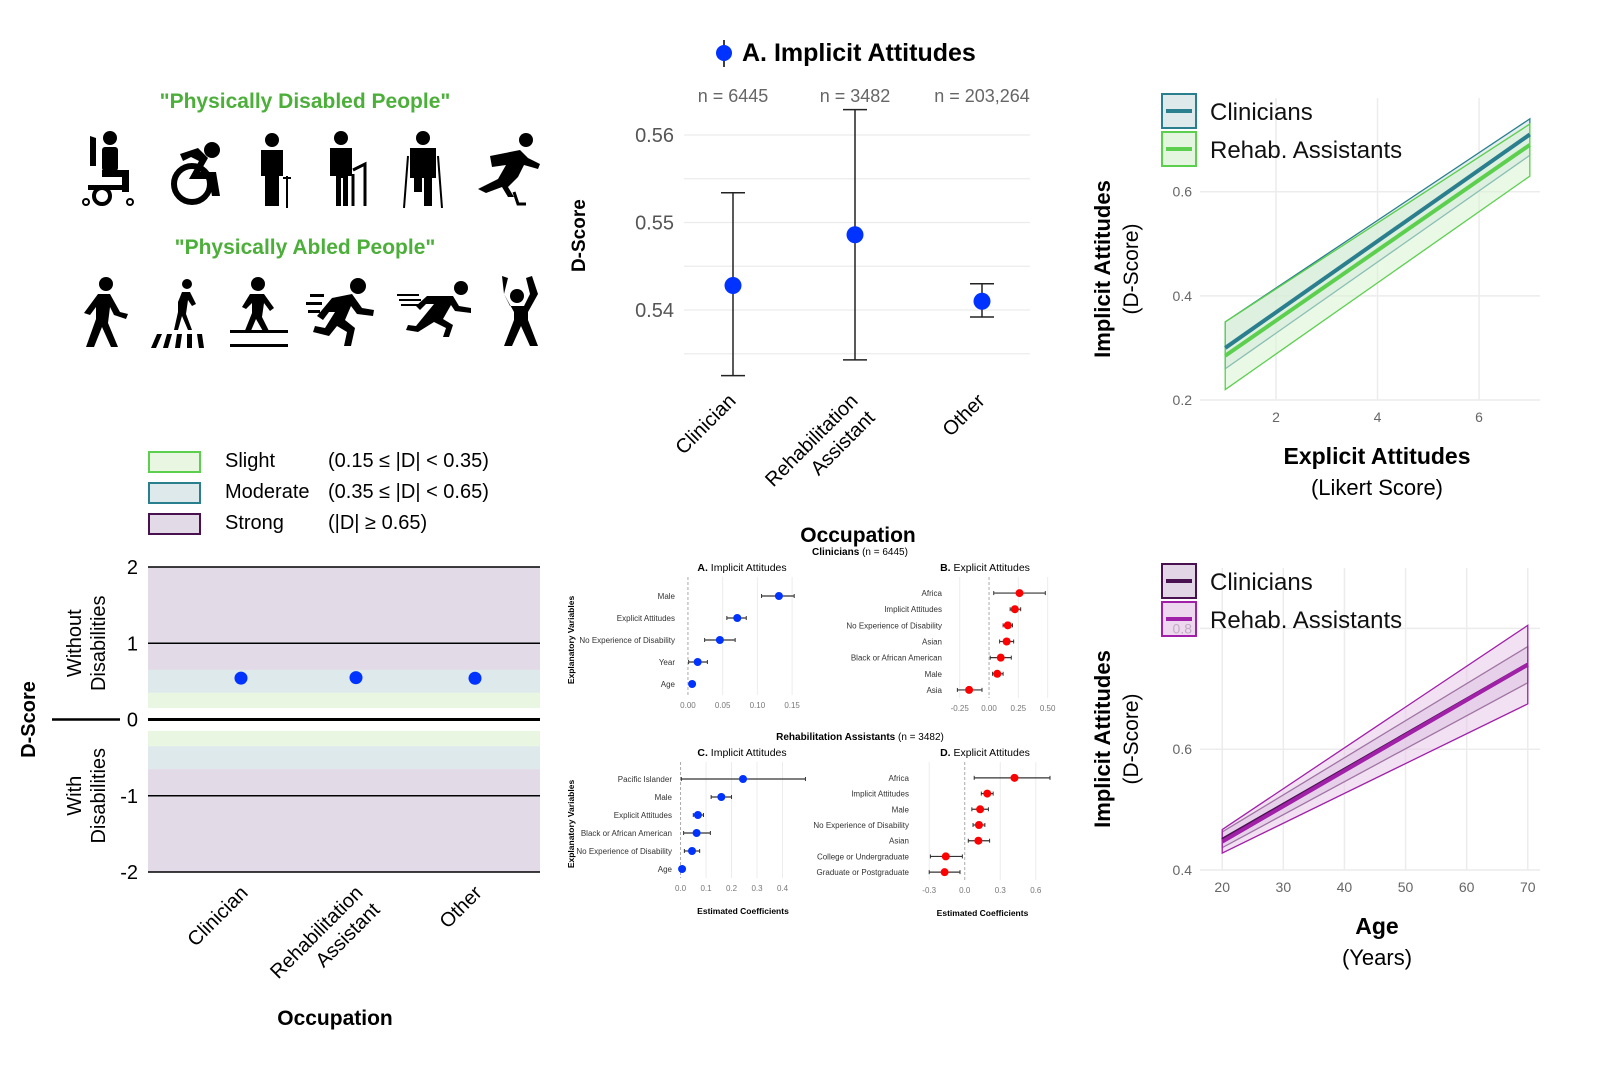  Describe the element at coordinates (99, 643) in the screenshot. I see `y-group-line: Disabilities` at that location.